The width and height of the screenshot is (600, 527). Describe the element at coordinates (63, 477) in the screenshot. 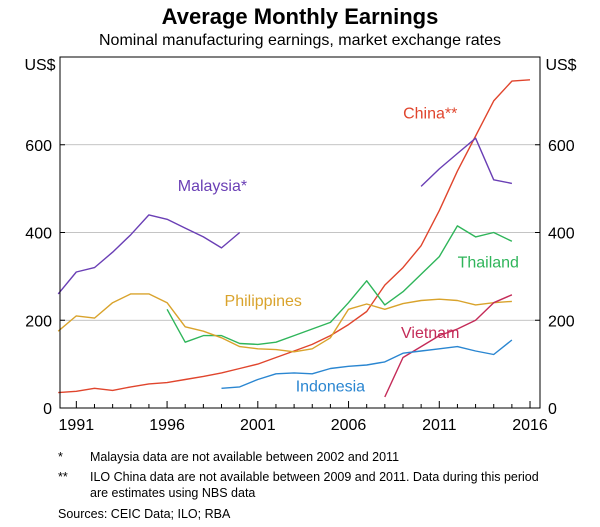

I see `note-mark: **` at that location.